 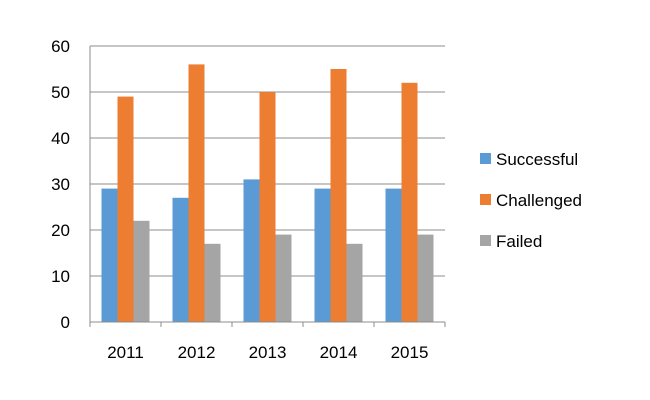 What do you see at coordinates (180, 259) in the screenshot?
I see `bar-successful-2012` at bounding box center [180, 259].